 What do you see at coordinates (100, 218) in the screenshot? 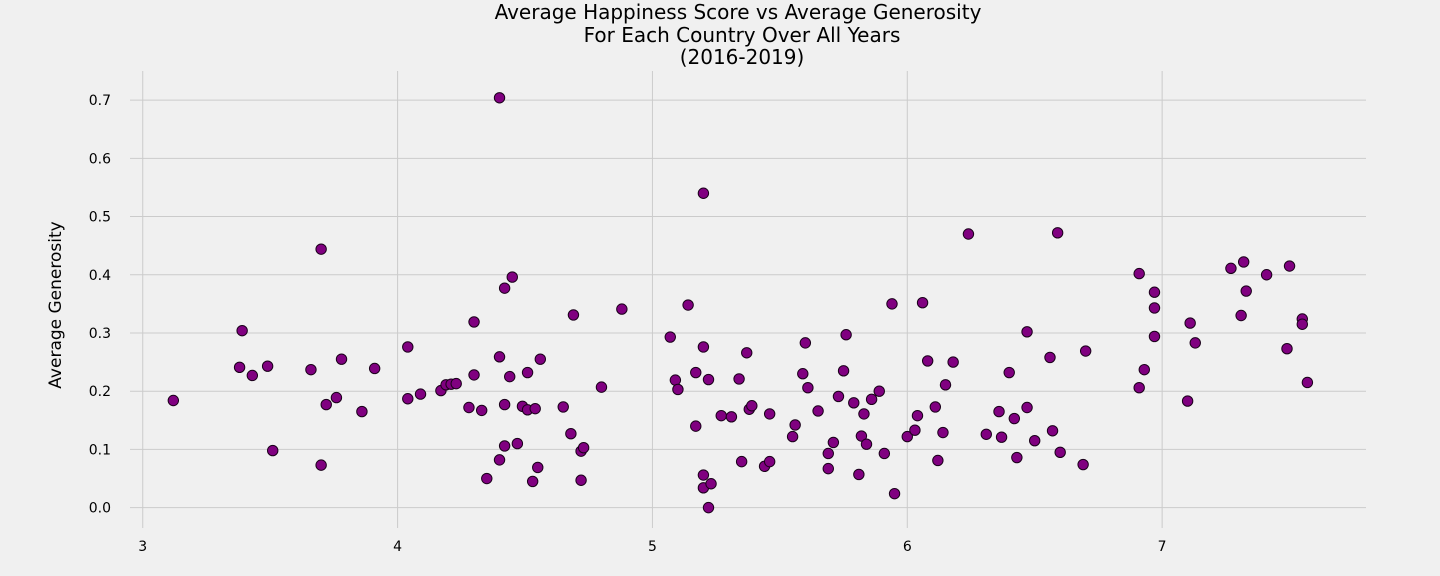
I see `y-tick-label: 0.5` at bounding box center [100, 218].